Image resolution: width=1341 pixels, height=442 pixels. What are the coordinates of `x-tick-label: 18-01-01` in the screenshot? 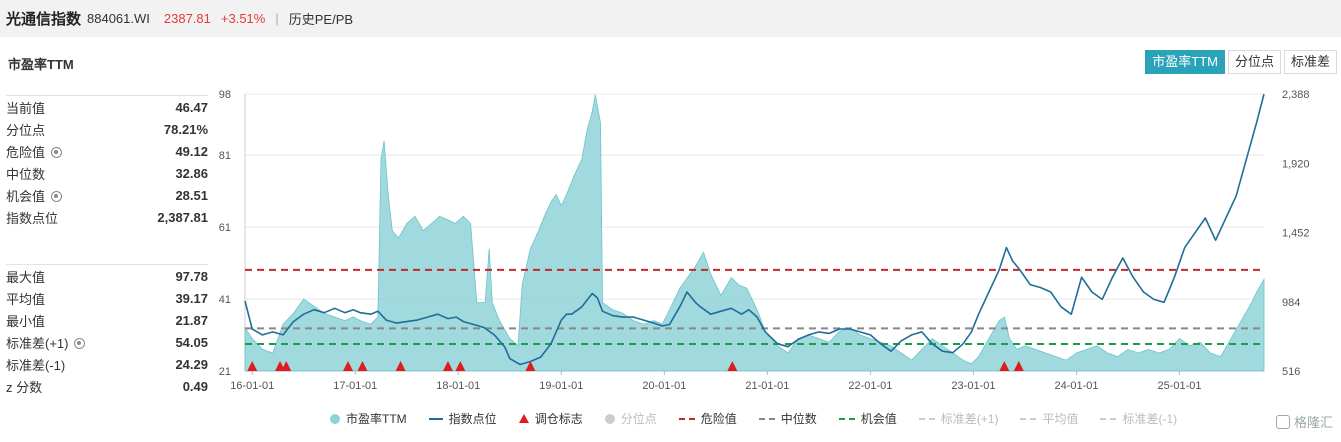 It's located at (458, 386).